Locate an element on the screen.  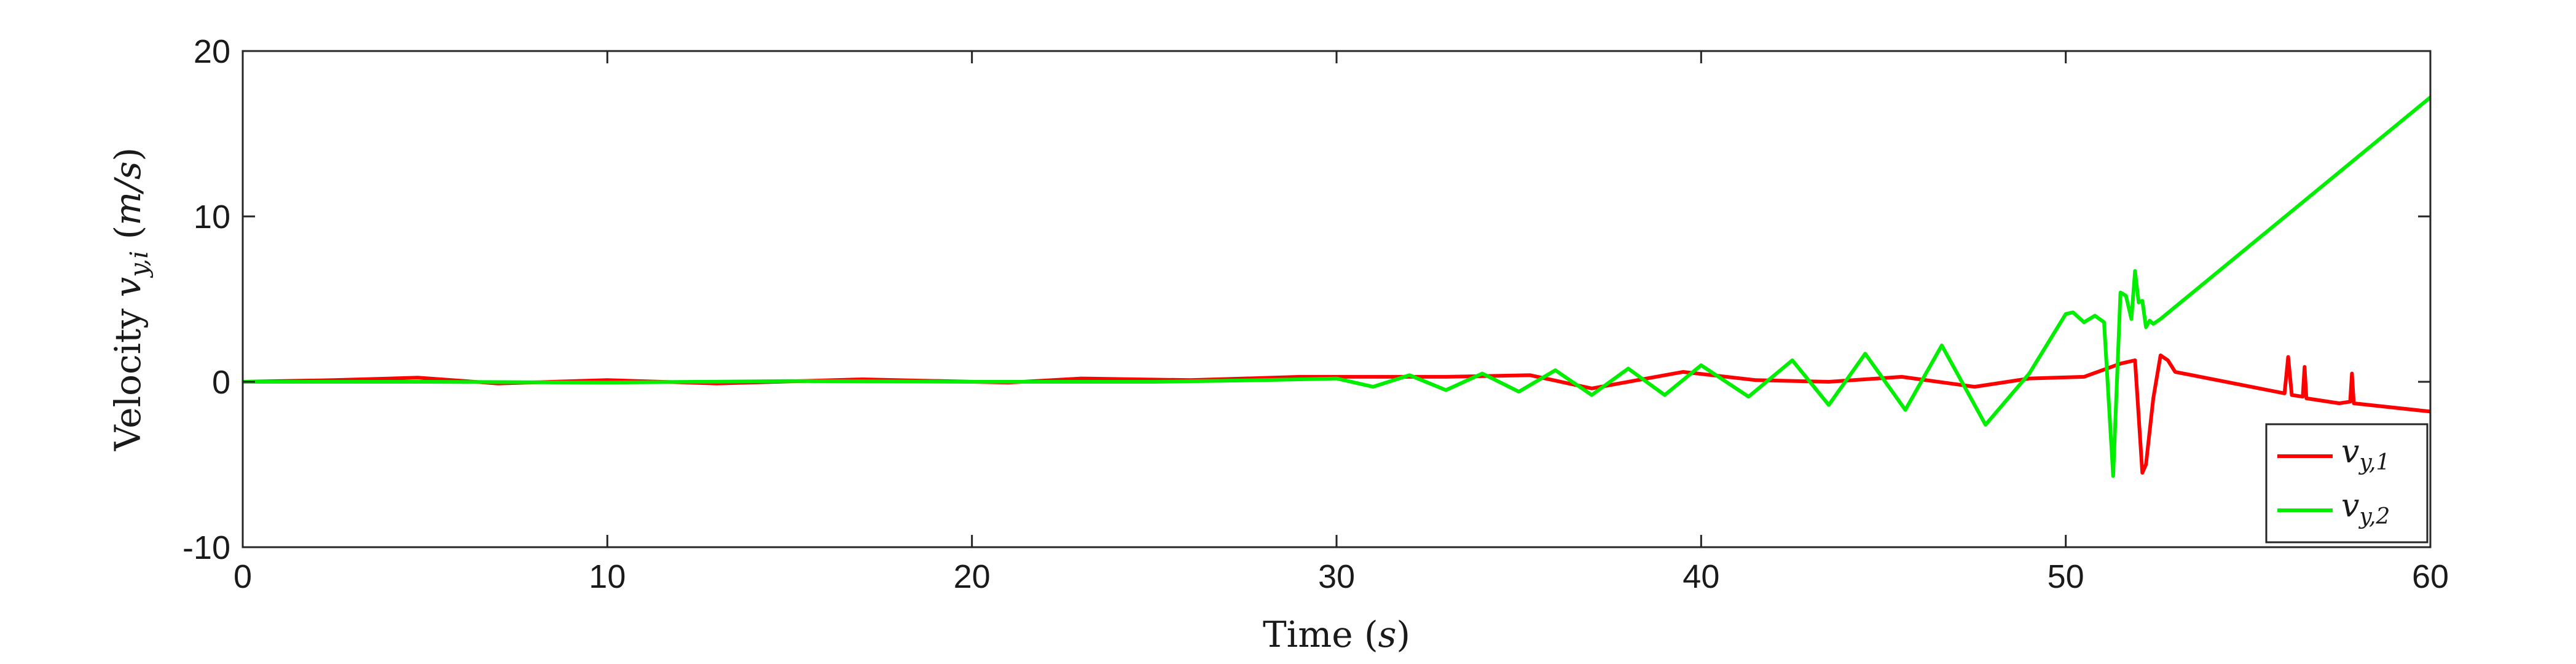
x-tick-label: 20 is located at coordinates (972, 576).